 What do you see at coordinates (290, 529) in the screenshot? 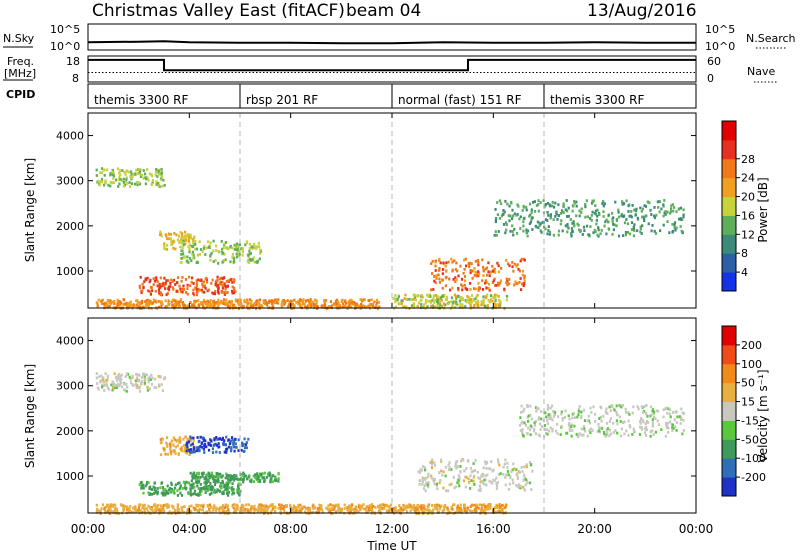
I see `x-tick-label: 08:00` at bounding box center [290, 529].